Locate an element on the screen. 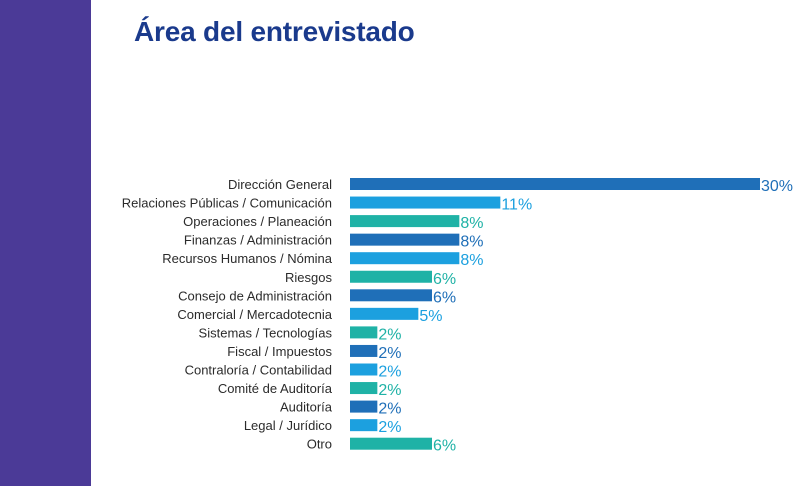 Image resolution: width=800 pixels, height=486 pixels. value-label-row-14: 6% is located at coordinates (444, 446).